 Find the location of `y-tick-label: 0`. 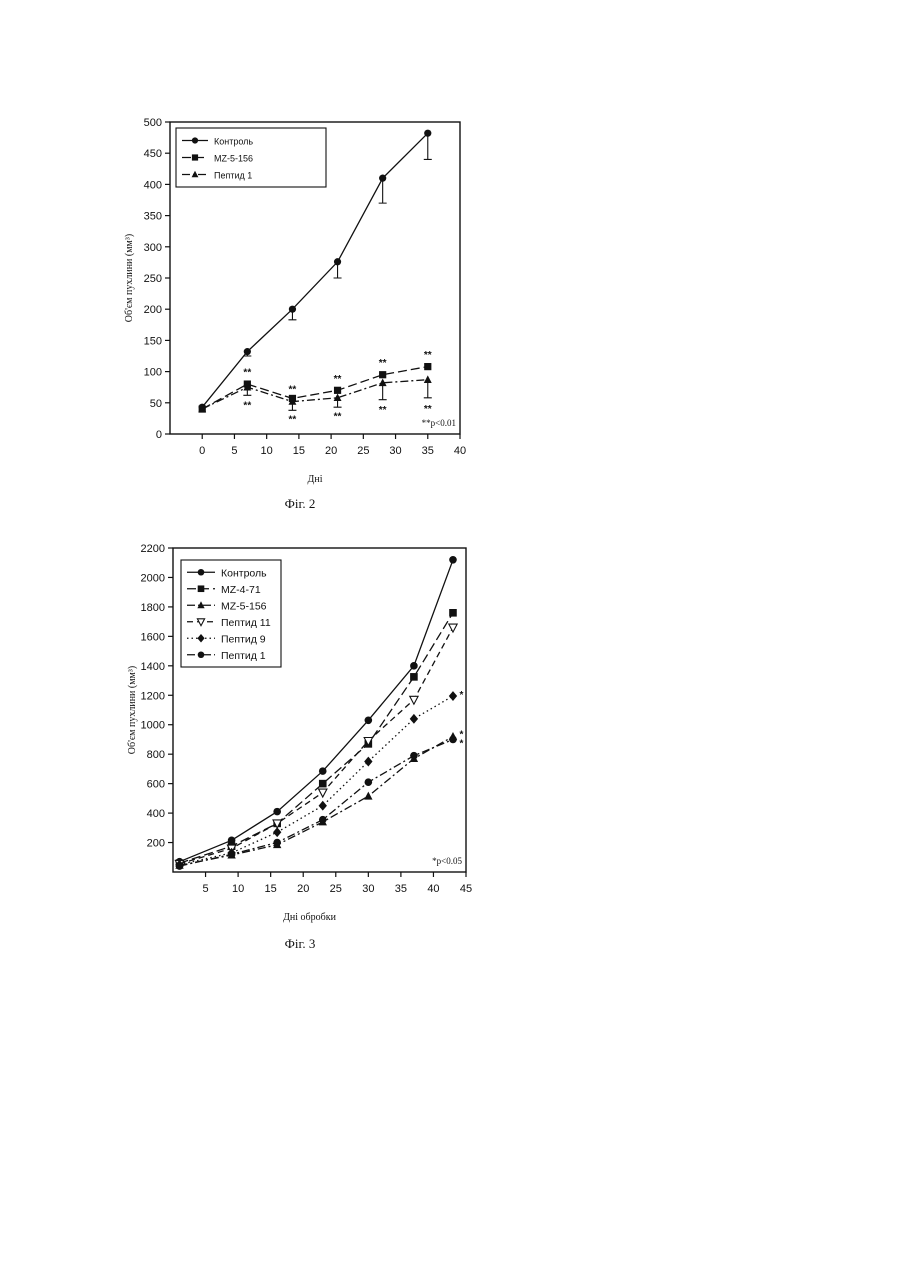

y-tick-label: 0 is located at coordinates (159, 435).